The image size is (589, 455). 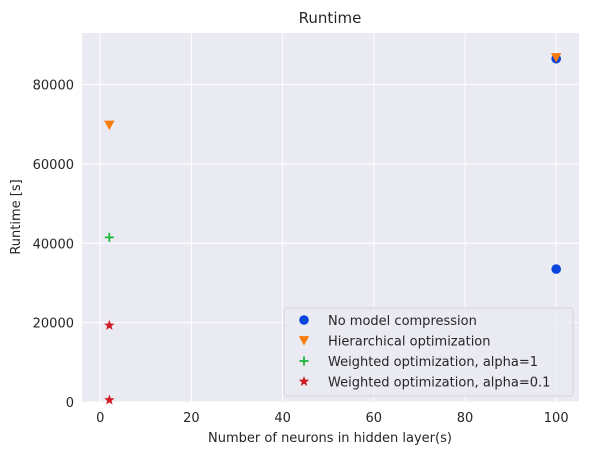 I want to click on x-tick-label: 20, so click(x=191, y=418).